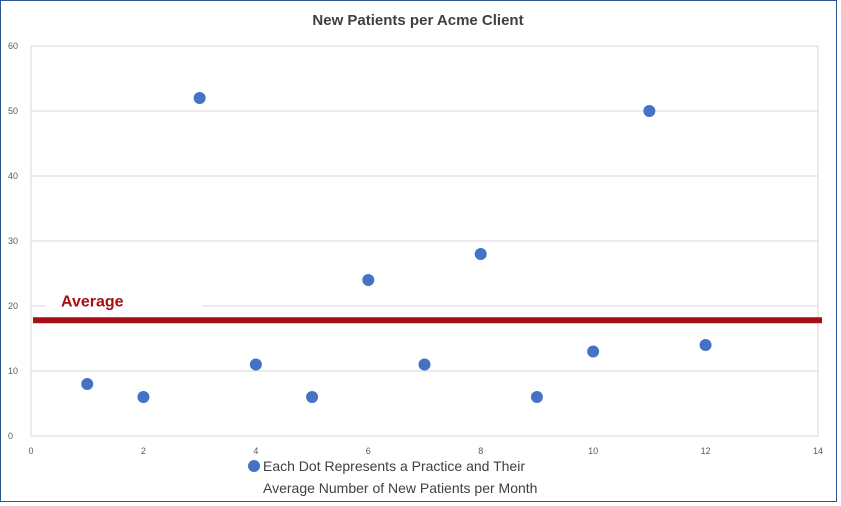 This screenshot has height=506, width=841. Describe the element at coordinates (13, 371) in the screenshot. I see `y-tick-label: 10` at that location.